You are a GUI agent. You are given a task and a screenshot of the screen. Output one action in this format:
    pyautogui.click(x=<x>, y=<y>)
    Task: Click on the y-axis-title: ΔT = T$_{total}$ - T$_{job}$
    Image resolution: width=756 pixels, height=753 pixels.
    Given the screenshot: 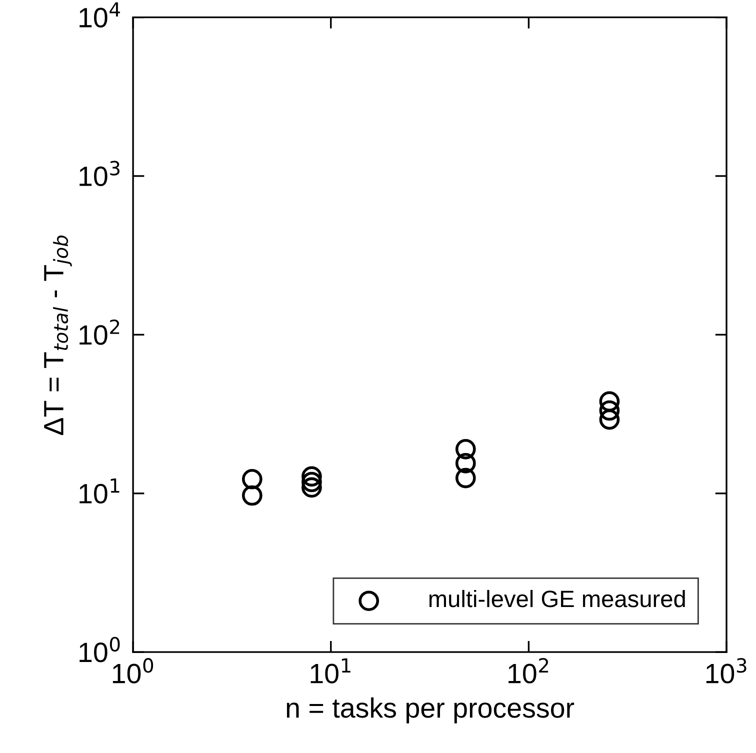 What is the action you would take?
    pyautogui.click(x=58, y=335)
    